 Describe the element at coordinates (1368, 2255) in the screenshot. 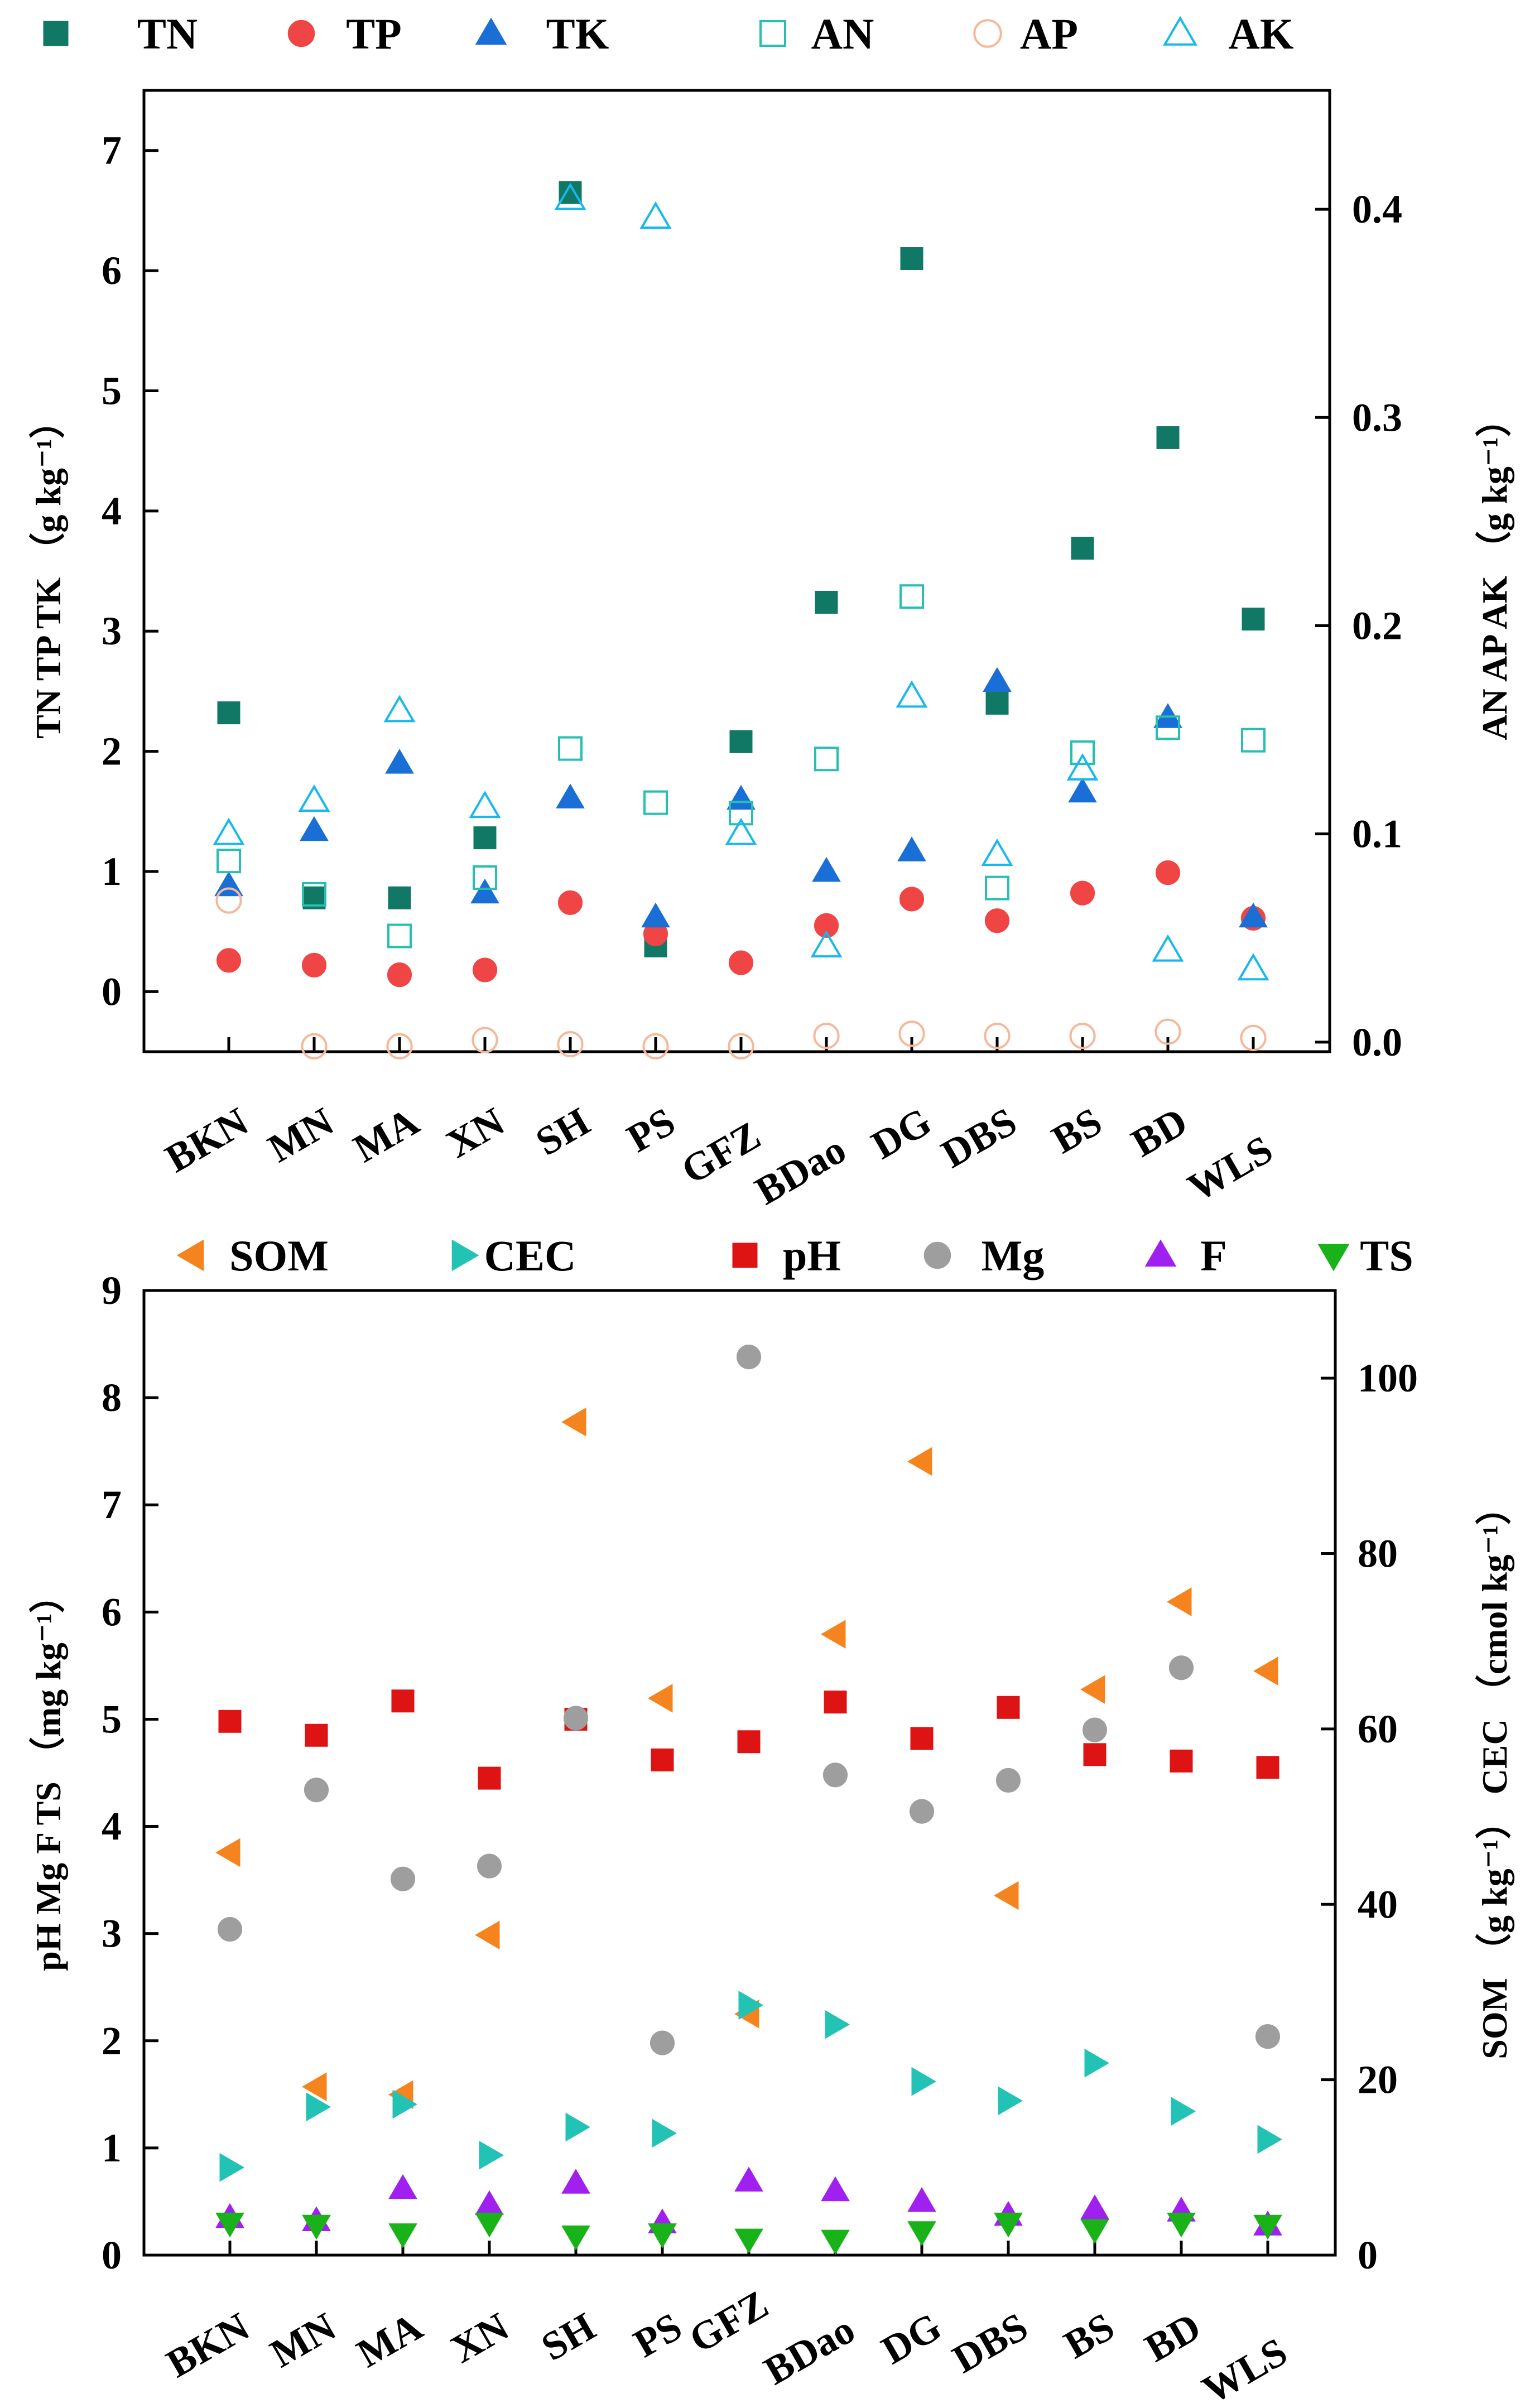

I see `right-tick-label: 0` at that location.